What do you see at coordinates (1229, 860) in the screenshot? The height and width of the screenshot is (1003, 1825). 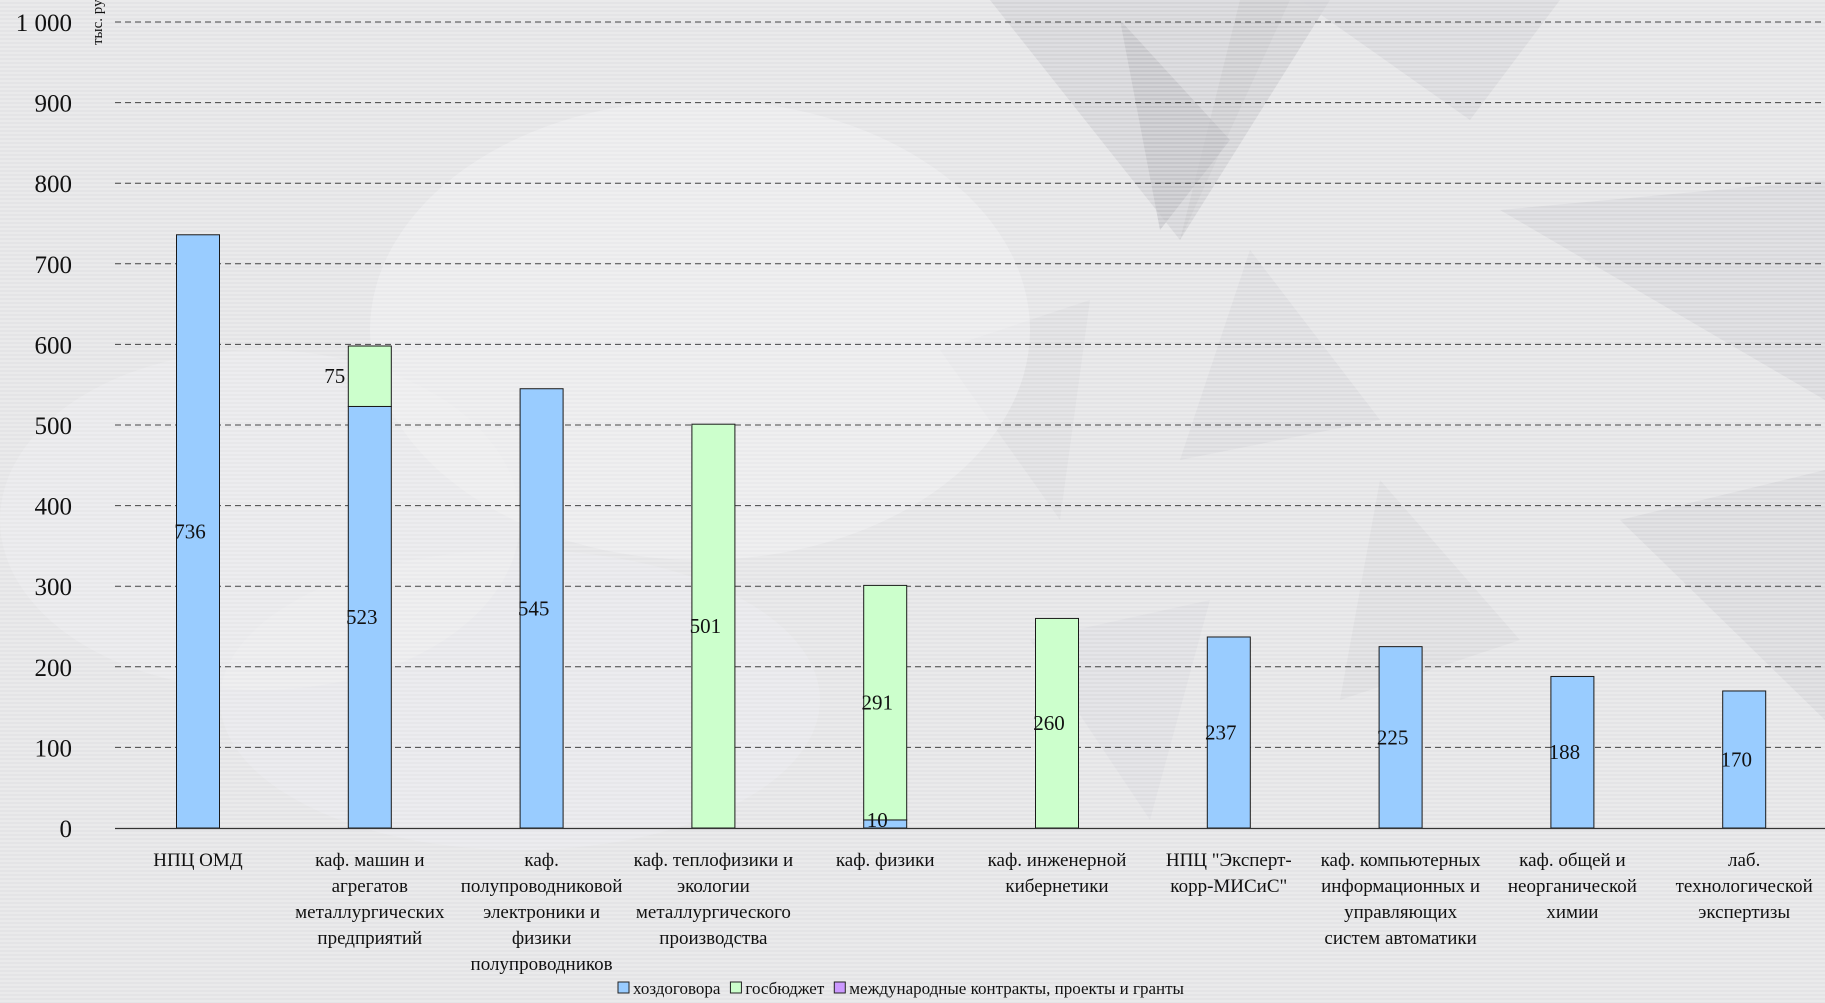 I see `category-label-line: НПЦ "Эксперт-` at bounding box center [1229, 860].